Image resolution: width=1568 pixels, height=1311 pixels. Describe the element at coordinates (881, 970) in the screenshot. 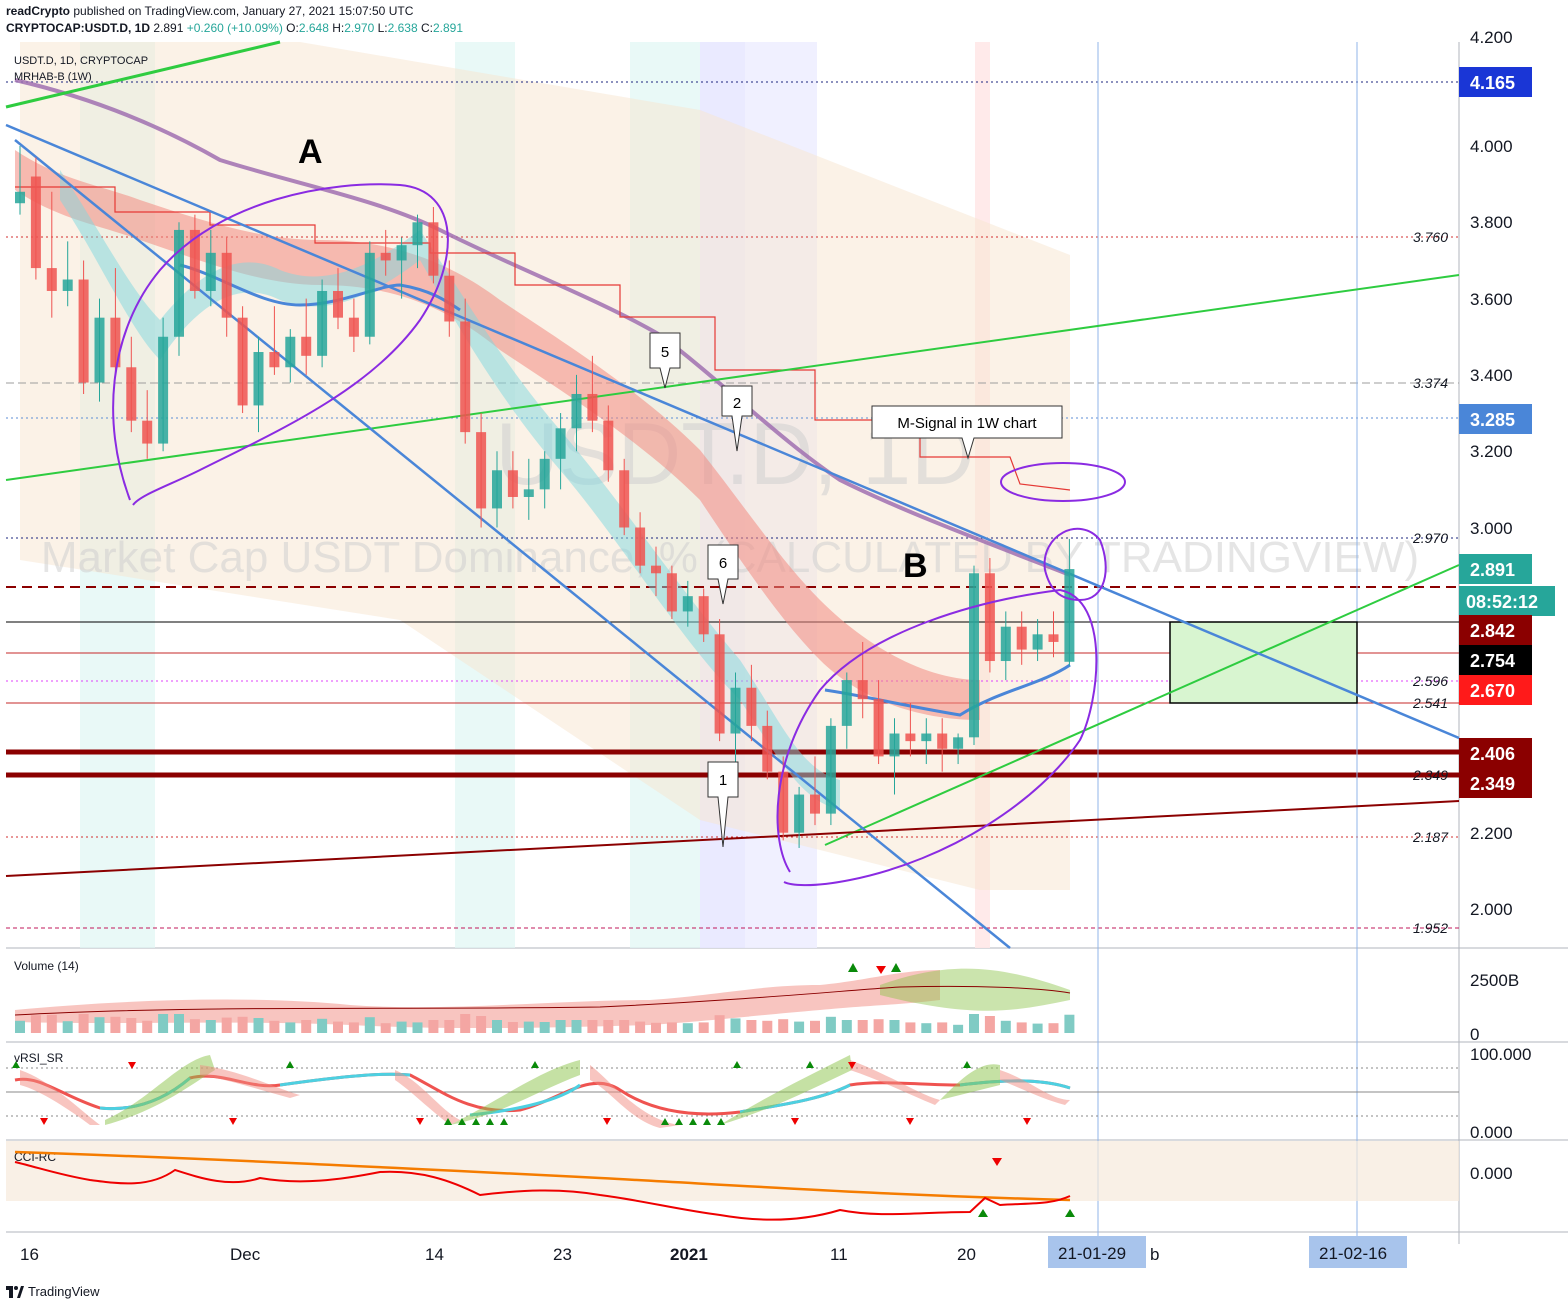

I see `volume-down-arrow` at that location.